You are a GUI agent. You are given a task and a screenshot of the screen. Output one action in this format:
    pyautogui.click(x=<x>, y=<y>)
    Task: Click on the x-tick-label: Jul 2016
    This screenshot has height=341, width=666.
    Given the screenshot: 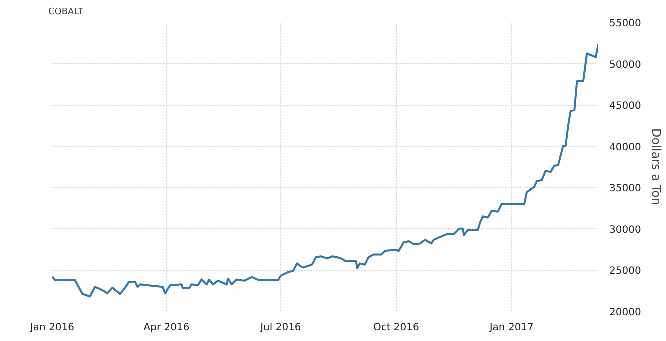 What is the action you would take?
    pyautogui.click(x=281, y=328)
    